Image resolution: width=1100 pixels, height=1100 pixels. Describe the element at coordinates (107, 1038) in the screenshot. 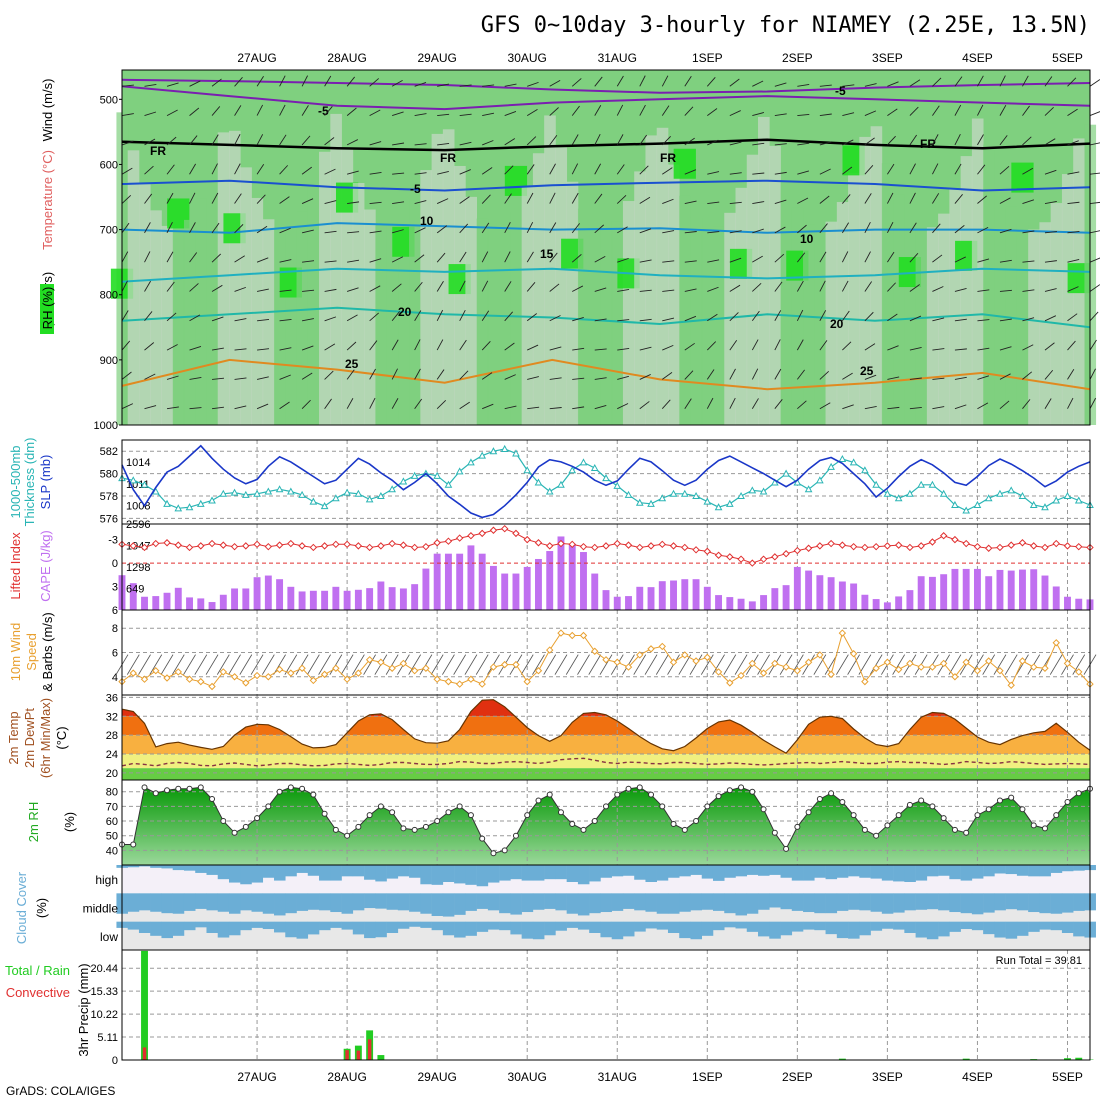

I see `precip-ytick: 5.11` at that location.